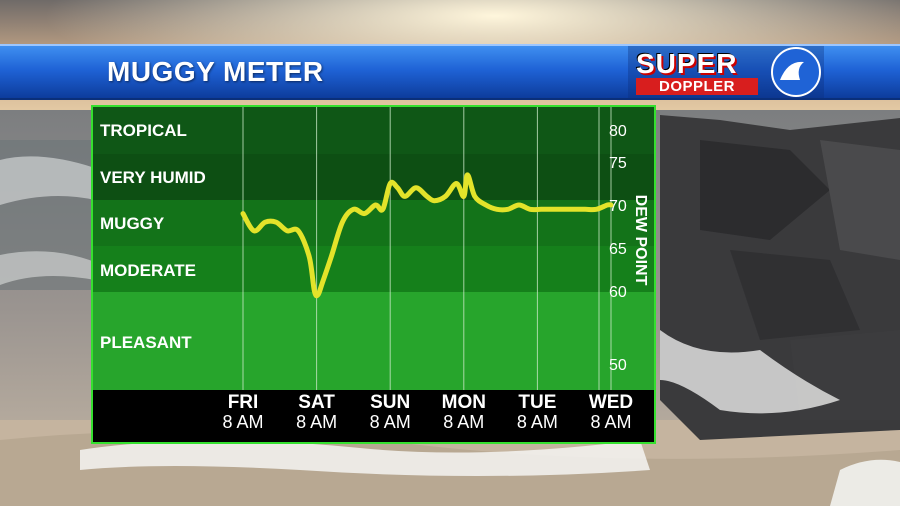  What do you see at coordinates (390, 422) in the screenshot?
I see `x-label-time-sun: 8 AM` at bounding box center [390, 422].